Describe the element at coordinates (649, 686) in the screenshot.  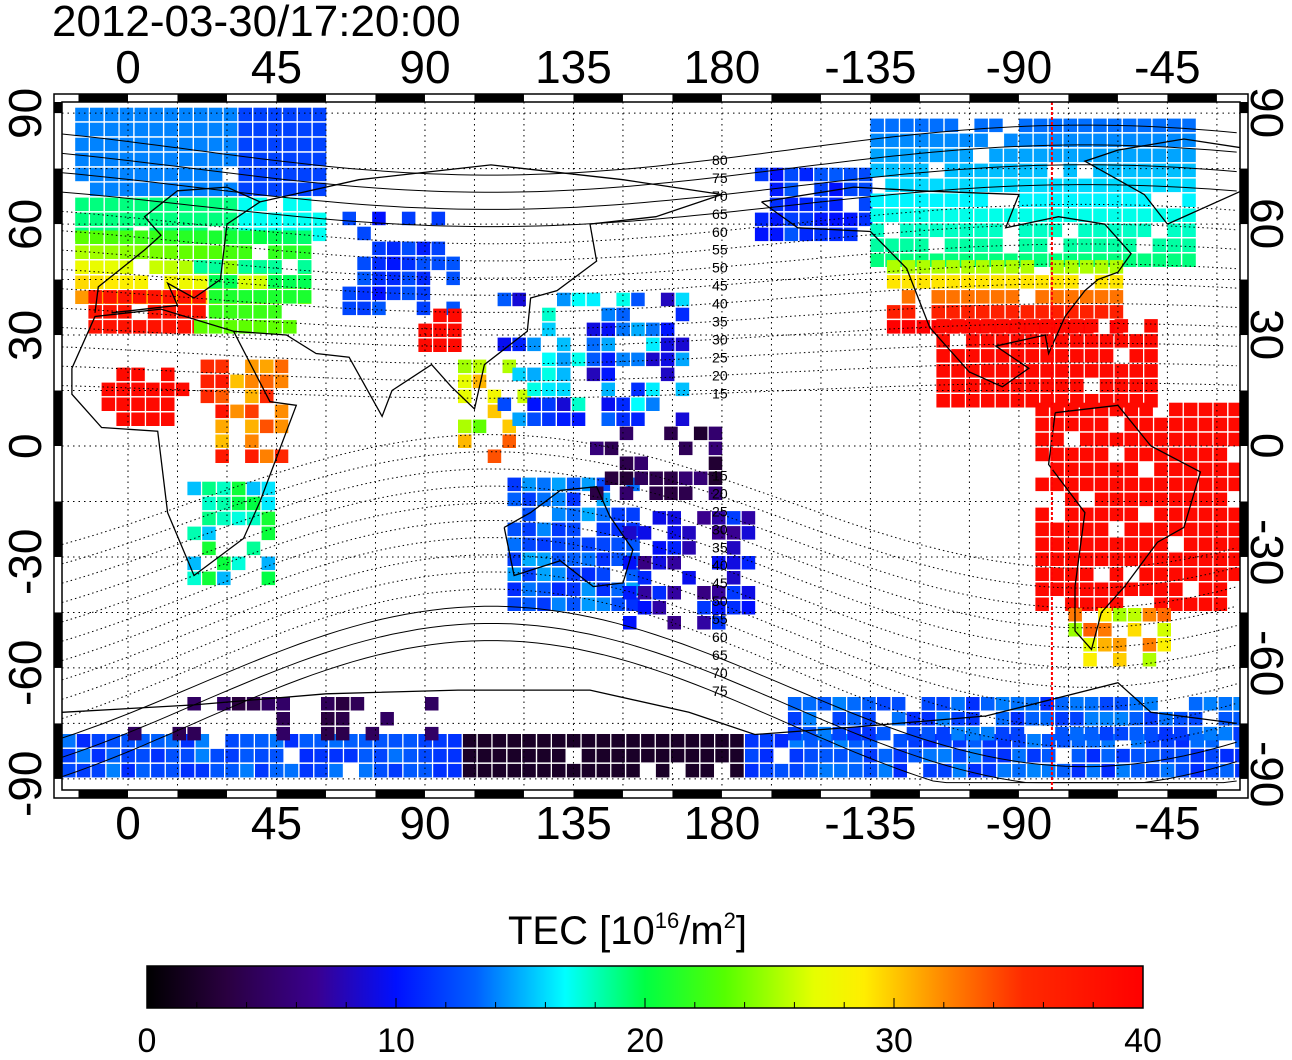
I see `contour-line` at that location.